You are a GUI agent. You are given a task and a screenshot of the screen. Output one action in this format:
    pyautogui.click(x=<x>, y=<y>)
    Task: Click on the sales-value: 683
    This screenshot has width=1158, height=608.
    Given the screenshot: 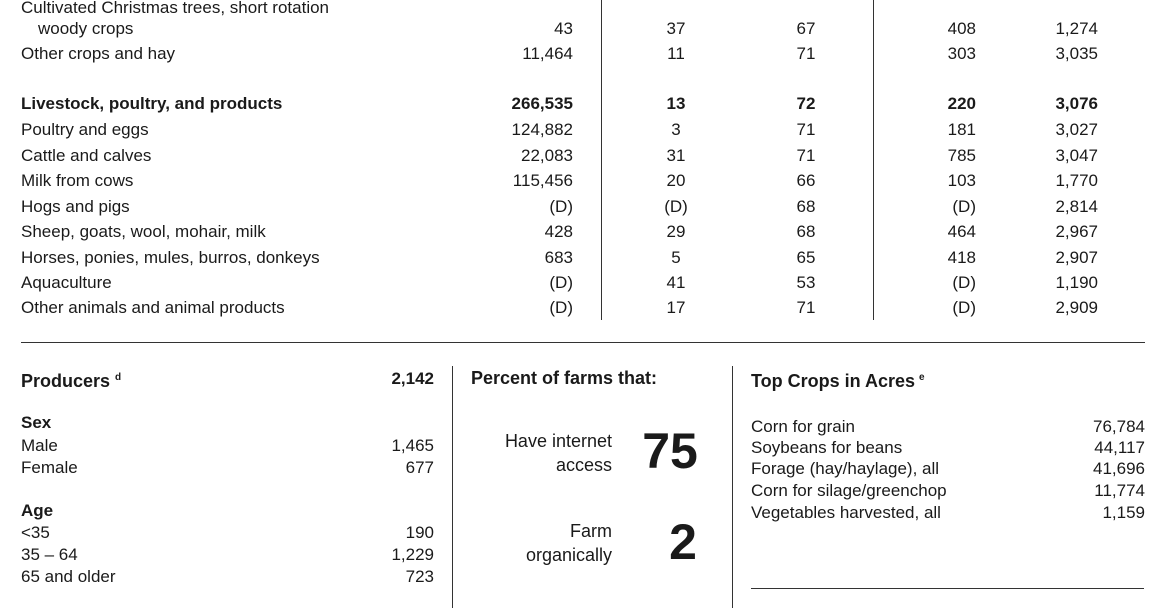 What is the action you would take?
    pyautogui.click(x=558, y=257)
    